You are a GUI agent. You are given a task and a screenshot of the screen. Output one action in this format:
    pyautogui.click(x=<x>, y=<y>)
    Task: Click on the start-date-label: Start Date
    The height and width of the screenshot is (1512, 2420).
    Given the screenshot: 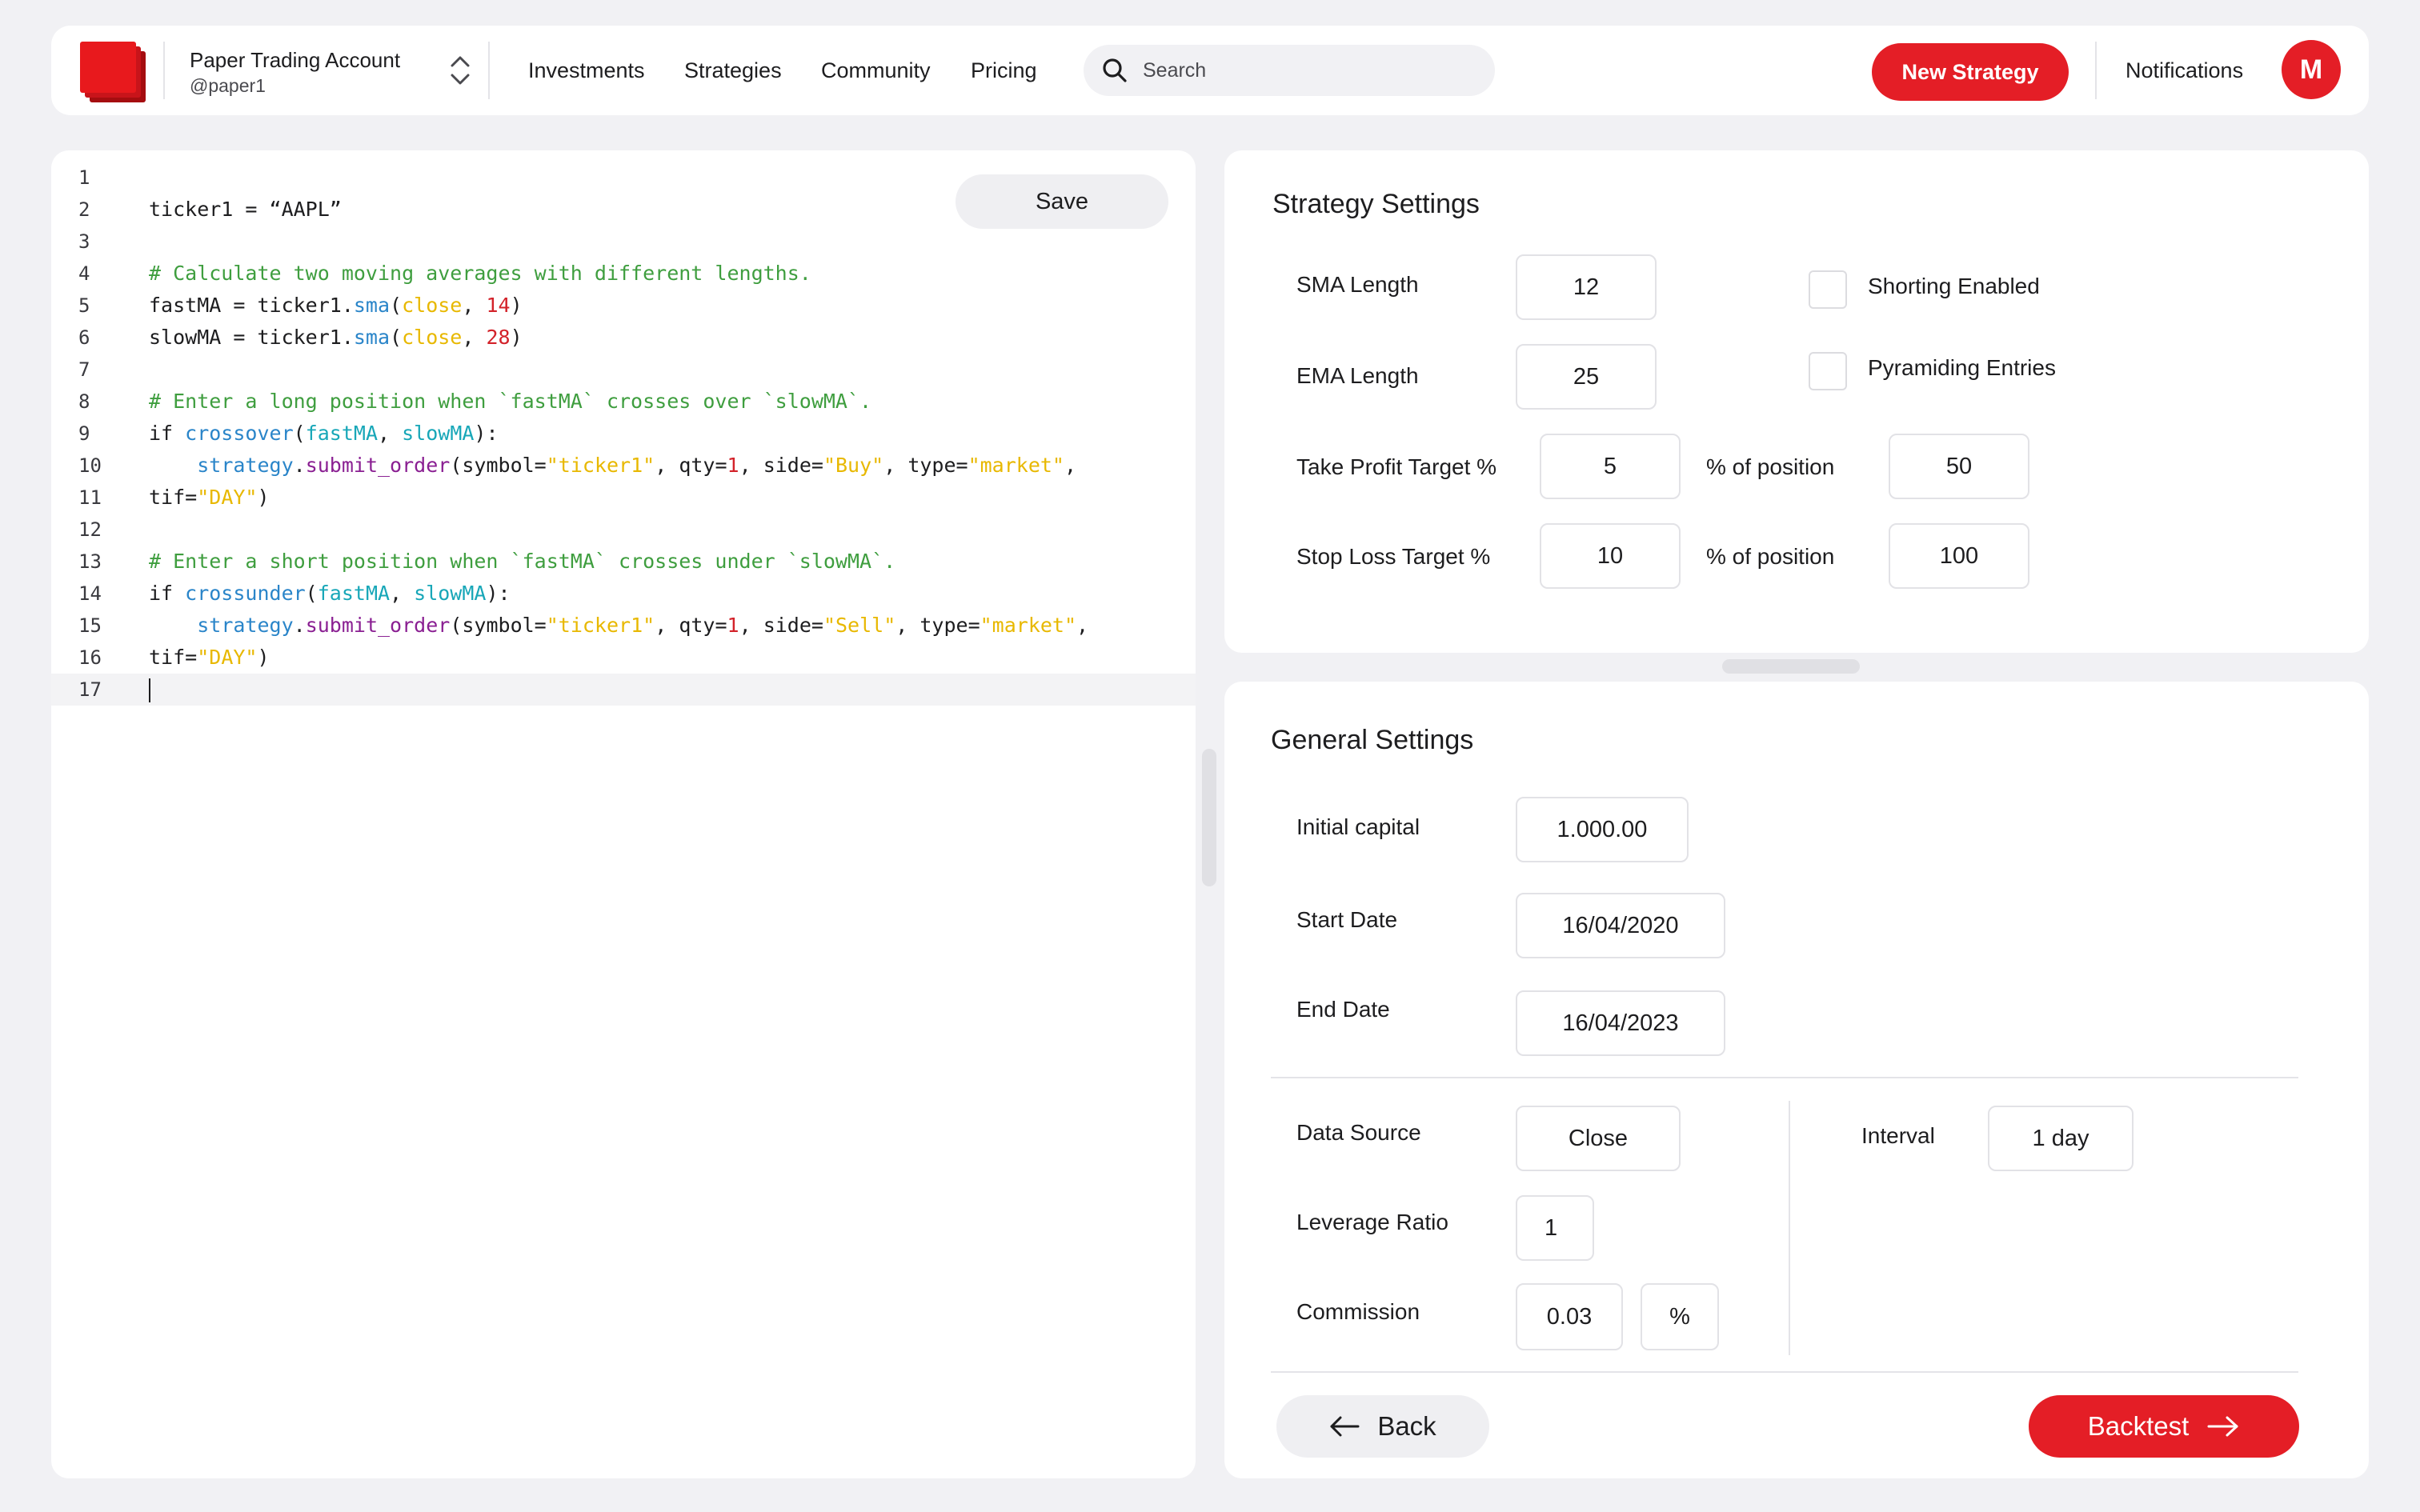 What is the action you would take?
    pyautogui.click(x=1347, y=919)
    